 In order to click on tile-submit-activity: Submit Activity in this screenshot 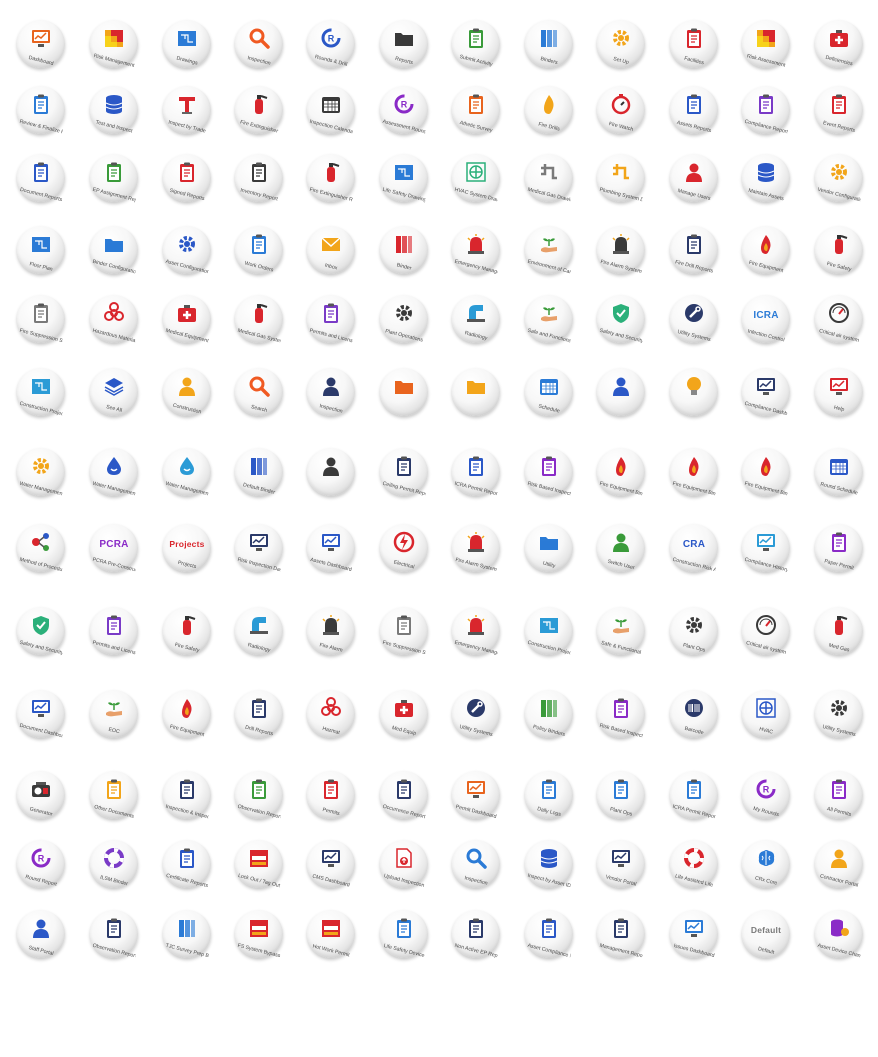, I will do `click(476, 44)`.